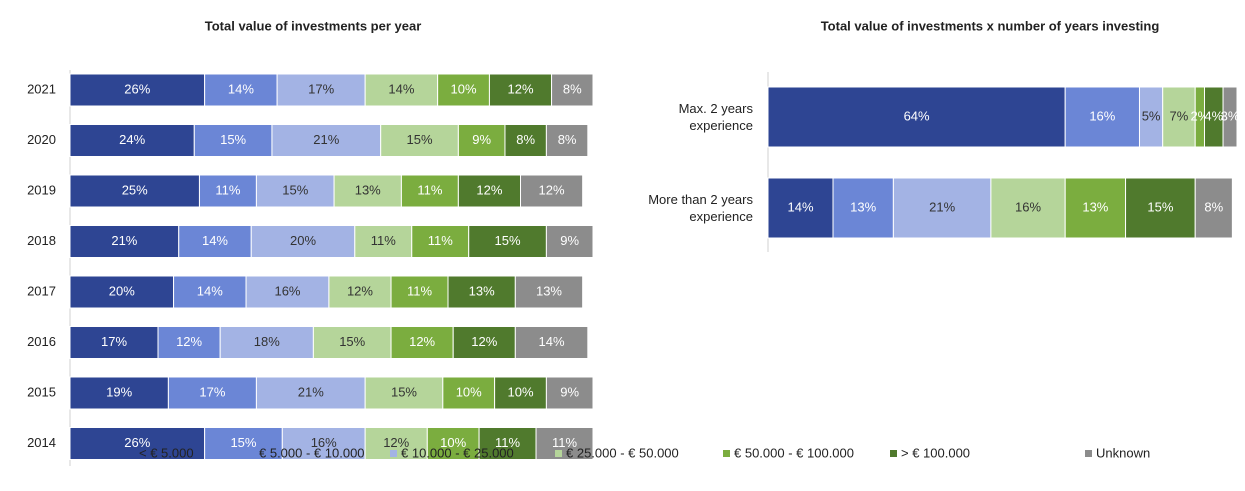  I want to click on legend-label: > € 100.000, so click(935, 452).